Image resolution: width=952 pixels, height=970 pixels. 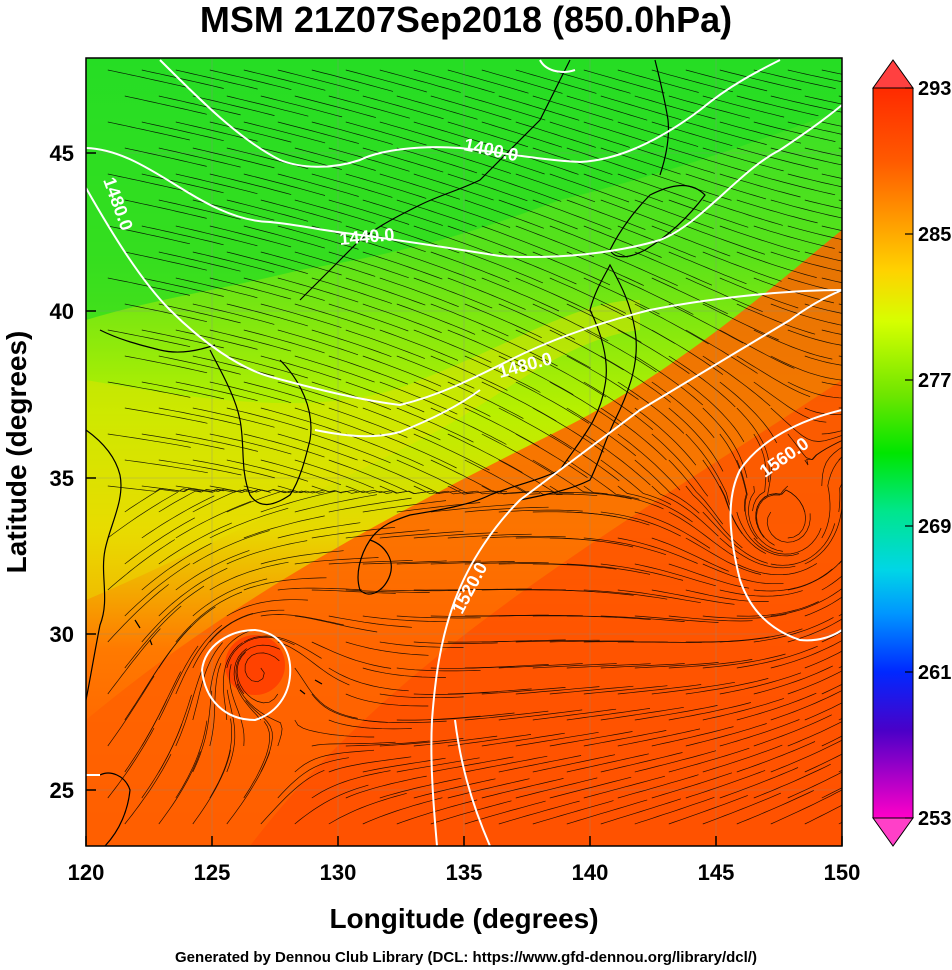 What do you see at coordinates (338, 872) in the screenshot?
I see `x-tick-label: 130` at bounding box center [338, 872].